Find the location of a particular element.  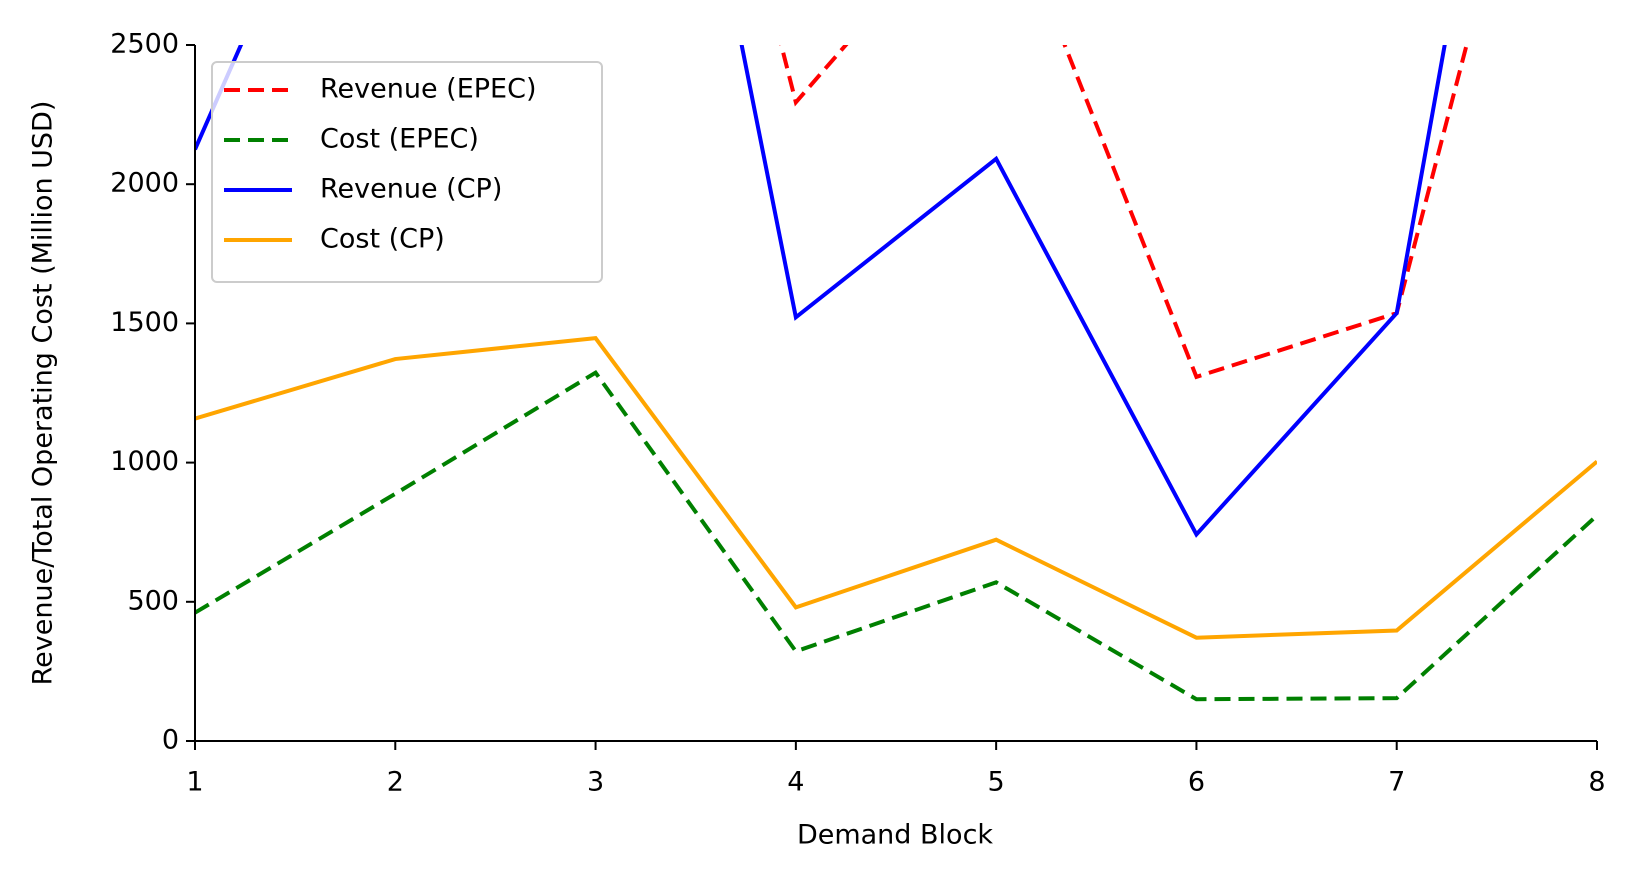

x-tick-label: 2 is located at coordinates (395, 782).